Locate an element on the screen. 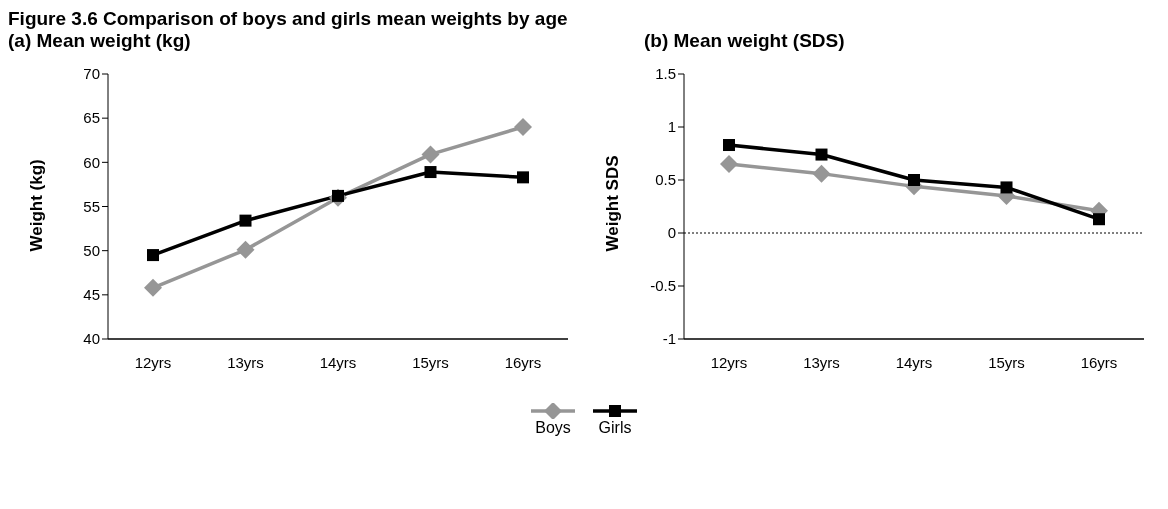  y-tick-label: 50 is located at coordinates (91, 250).